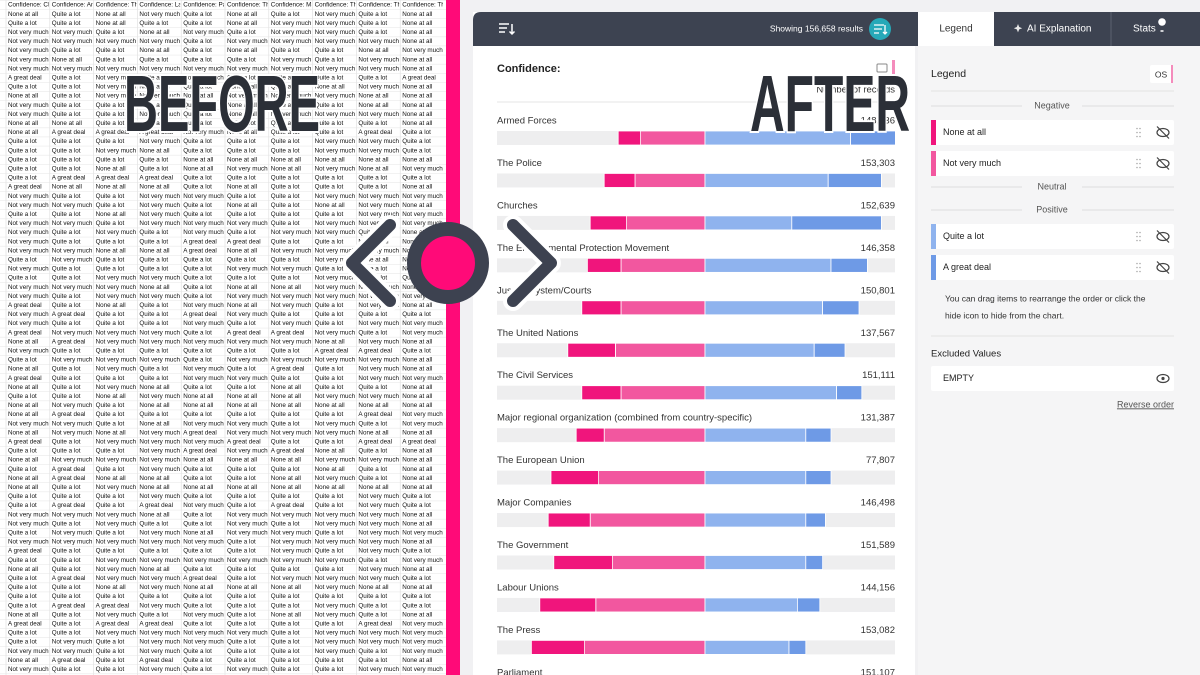 The image size is (1200, 675). What do you see at coordinates (1161, 74) in the screenshot?
I see `os-button` at bounding box center [1161, 74].